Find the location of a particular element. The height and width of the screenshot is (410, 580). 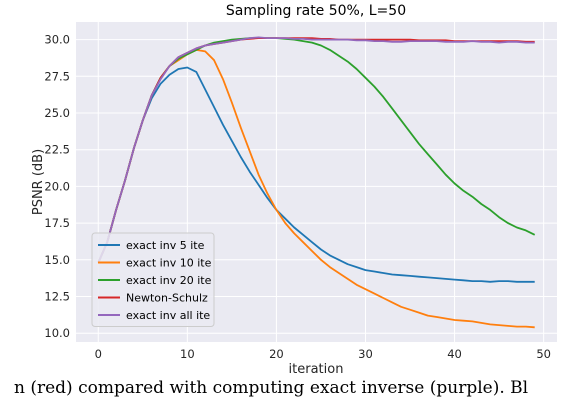

legend-entry: exact inv all ite is located at coordinates (168, 315).